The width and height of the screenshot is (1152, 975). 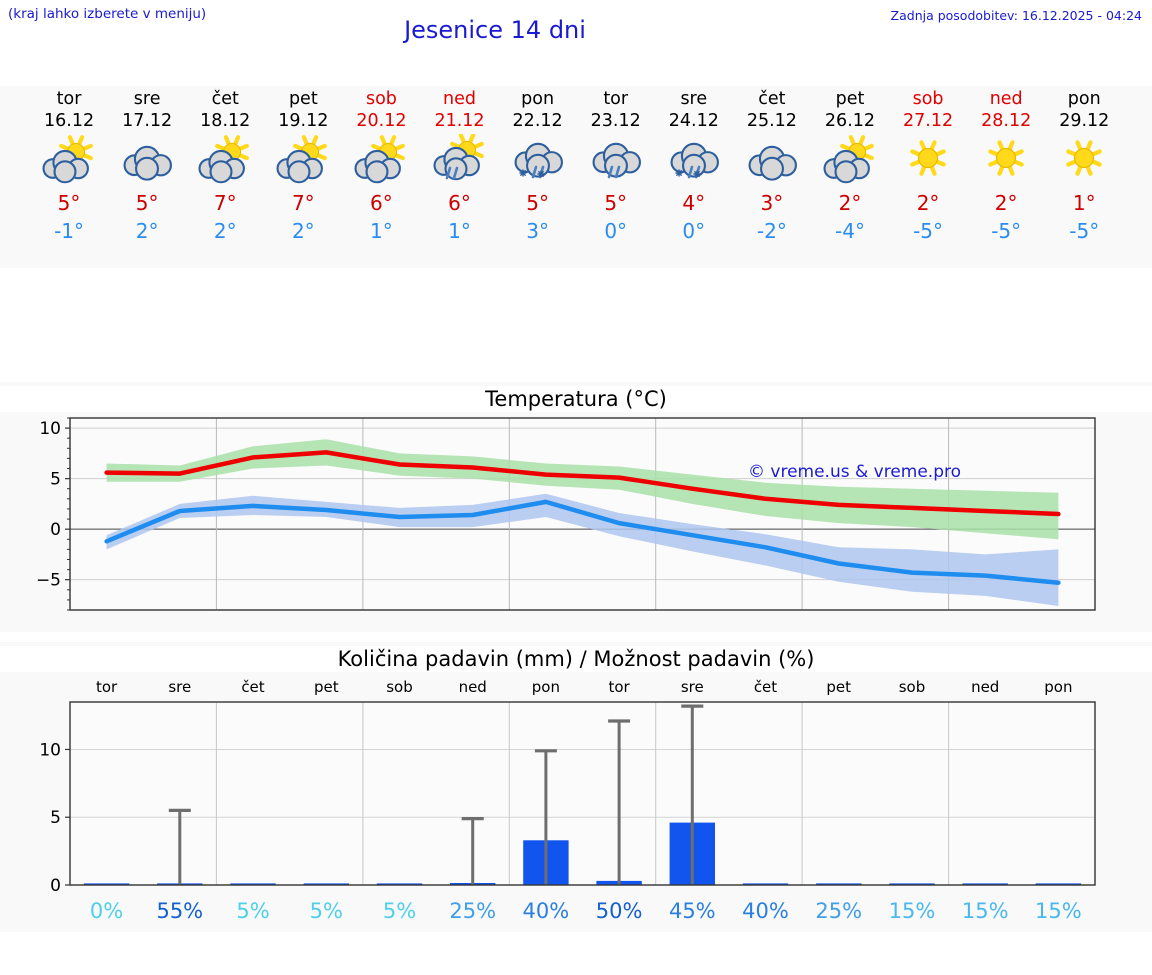 I want to click on min-temperature-value: 2°, so click(x=147, y=231).